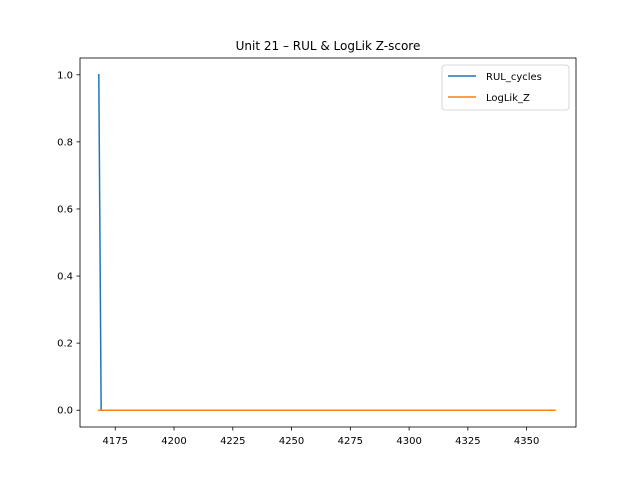 The height and width of the screenshot is (480, 640). I want to click on x-tick-label: 4300, so click(408, 441).